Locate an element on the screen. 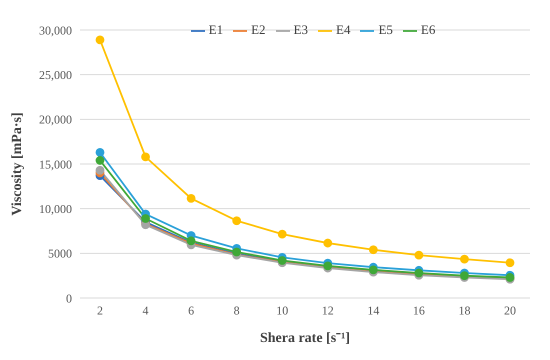 The width and height of the screenshot is (550, 360). y-tick-label: 20,000 is located at coordinates (55, 119).